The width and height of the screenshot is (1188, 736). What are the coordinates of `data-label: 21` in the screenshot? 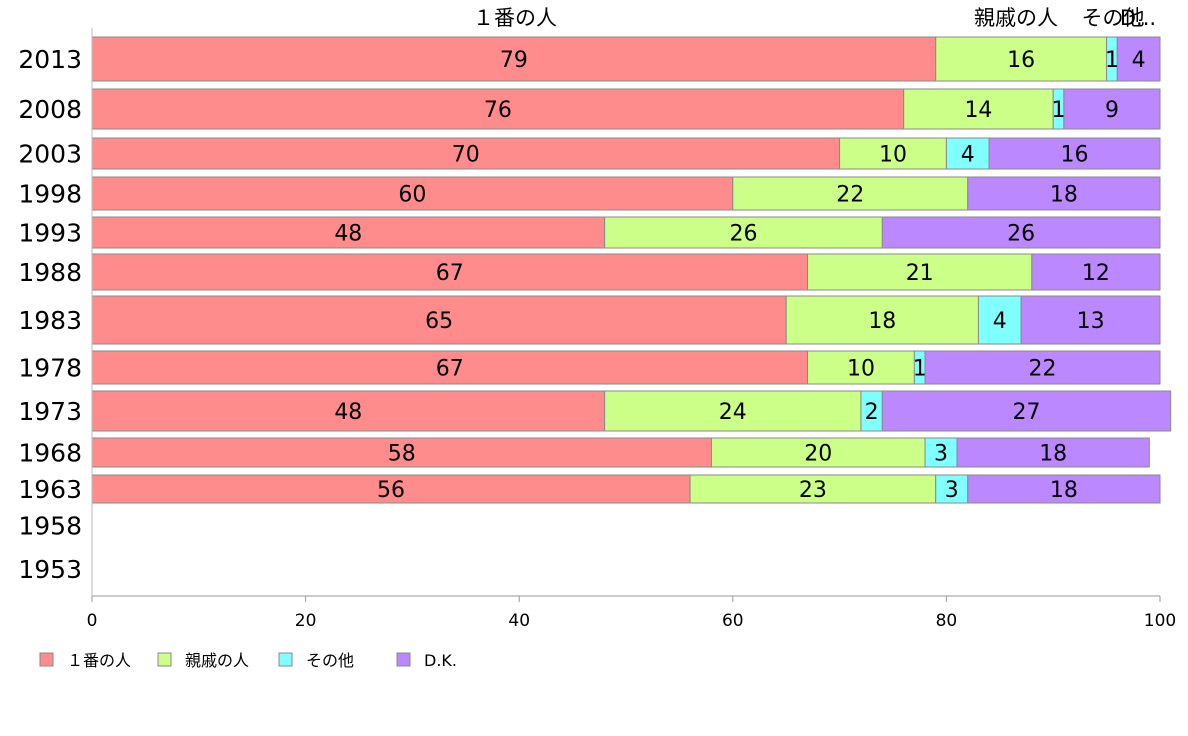 It's located at (920, 273).